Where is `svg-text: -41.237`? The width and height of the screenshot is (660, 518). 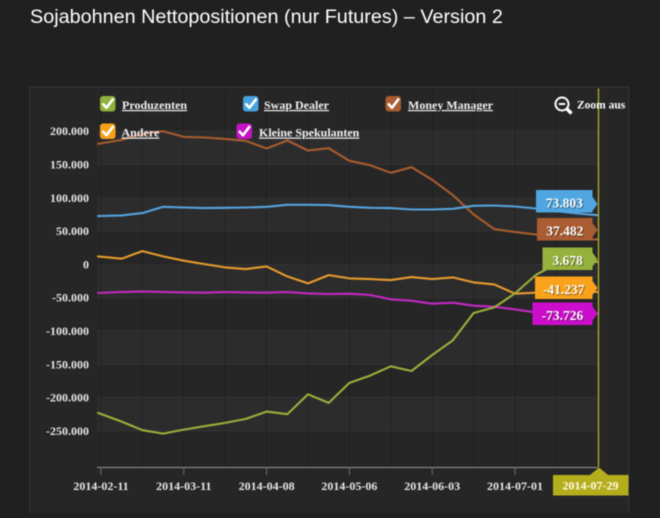
svg-text: -41.237 is located at coordinates (564, 289).